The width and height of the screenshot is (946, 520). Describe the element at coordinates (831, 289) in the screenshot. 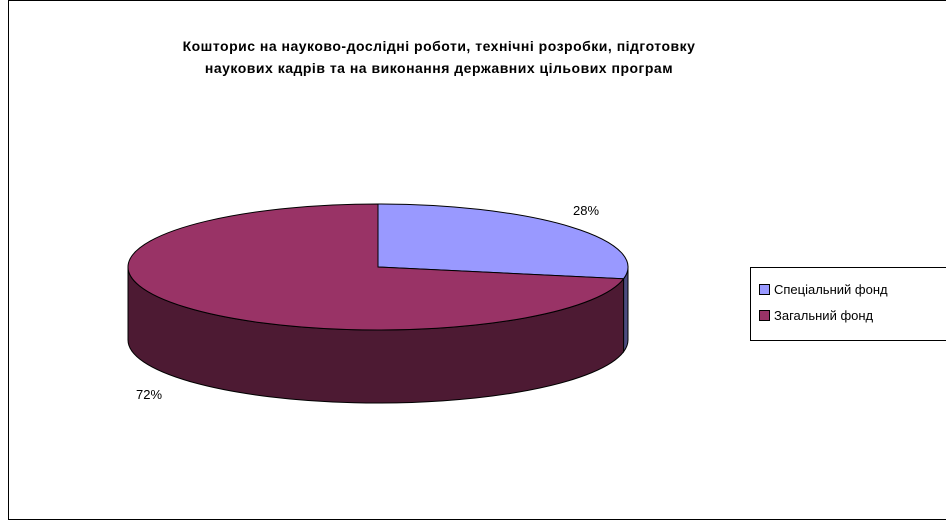

I see `legend-label-special: Спеціальний фонд` at that location.